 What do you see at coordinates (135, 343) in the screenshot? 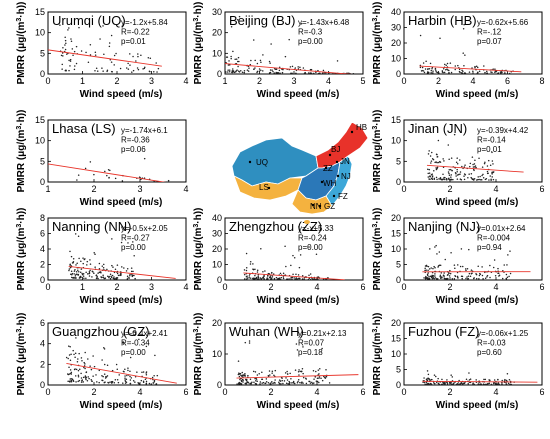
I see `panel-stat: R=-0.34` at bounding box center [135, 343].